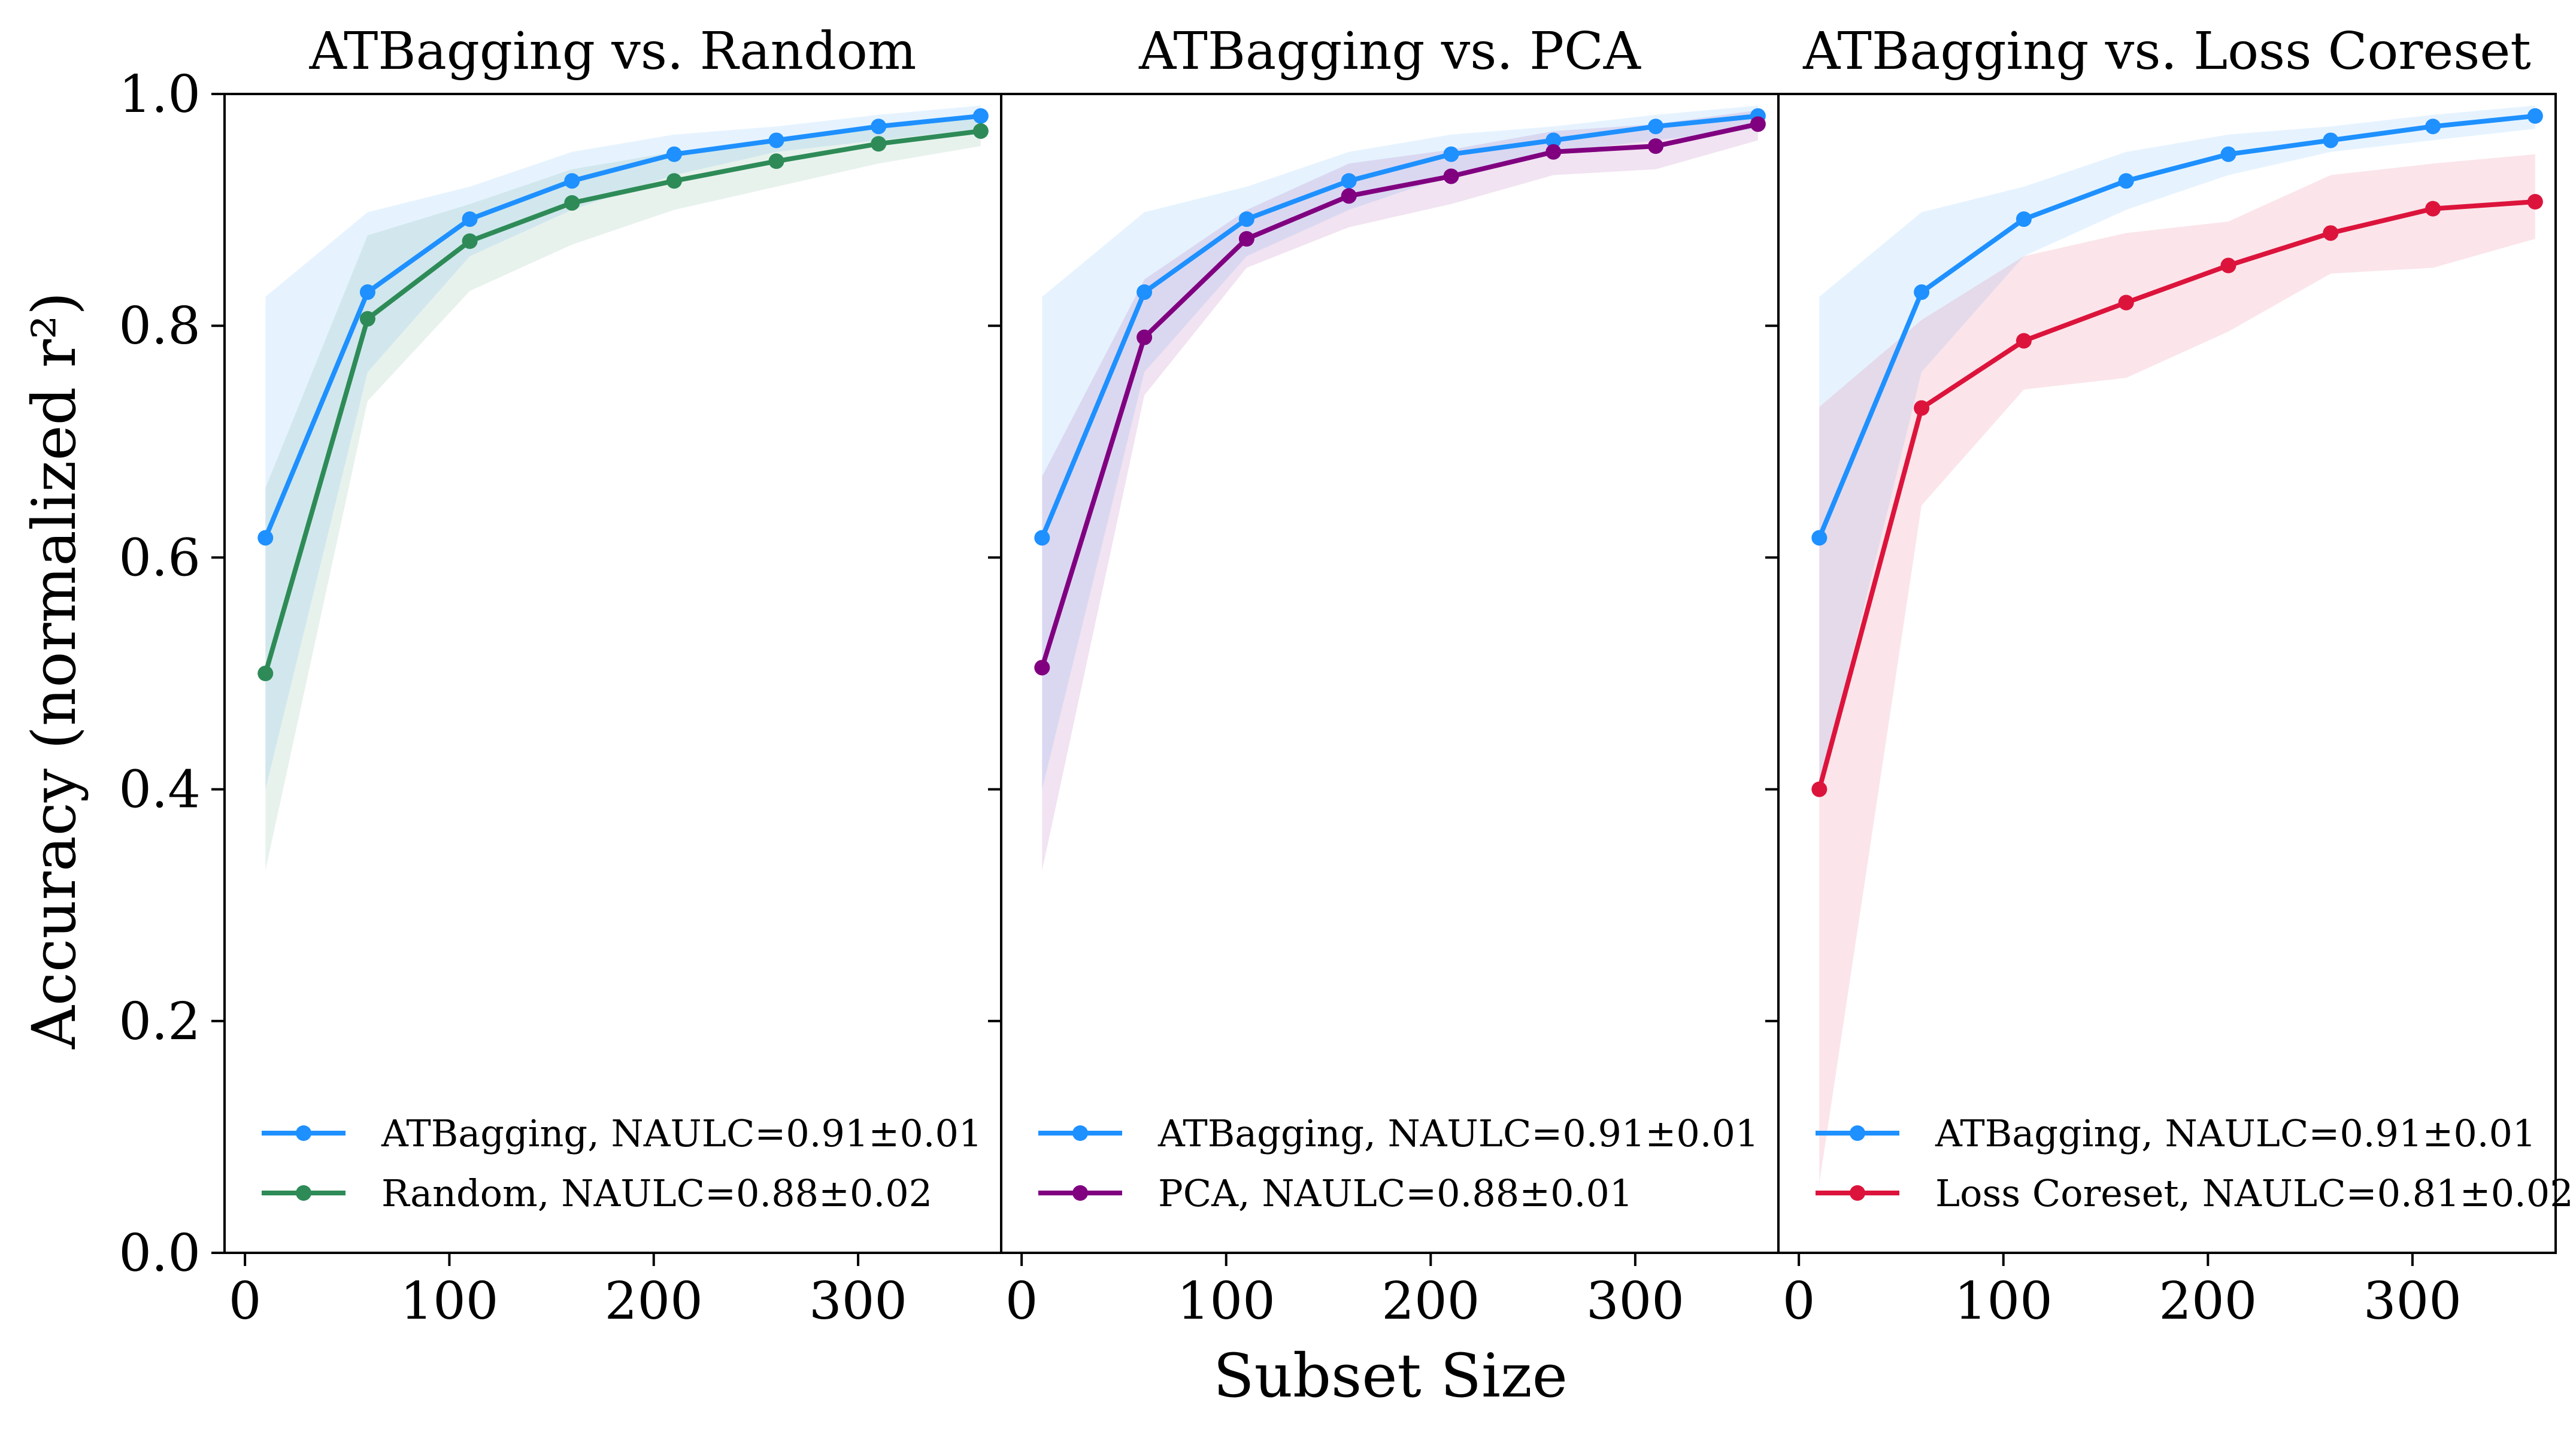 The image size is (2576, 1439). I want to click on series-line-loss-coreset, so click(2176, 495).